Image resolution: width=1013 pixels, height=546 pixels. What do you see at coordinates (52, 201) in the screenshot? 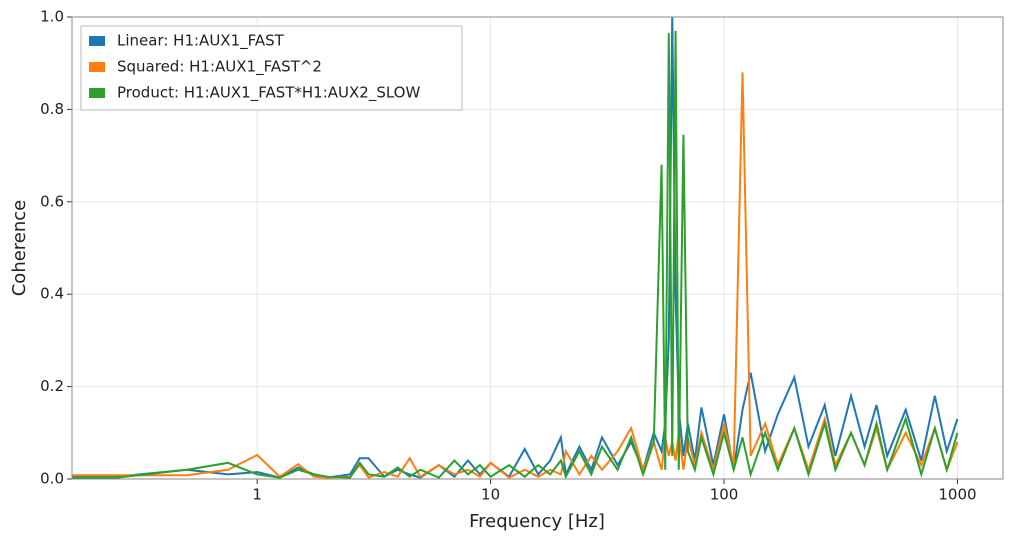
I see `y-tick-label: 0.6` at bounding box center [52, 201].